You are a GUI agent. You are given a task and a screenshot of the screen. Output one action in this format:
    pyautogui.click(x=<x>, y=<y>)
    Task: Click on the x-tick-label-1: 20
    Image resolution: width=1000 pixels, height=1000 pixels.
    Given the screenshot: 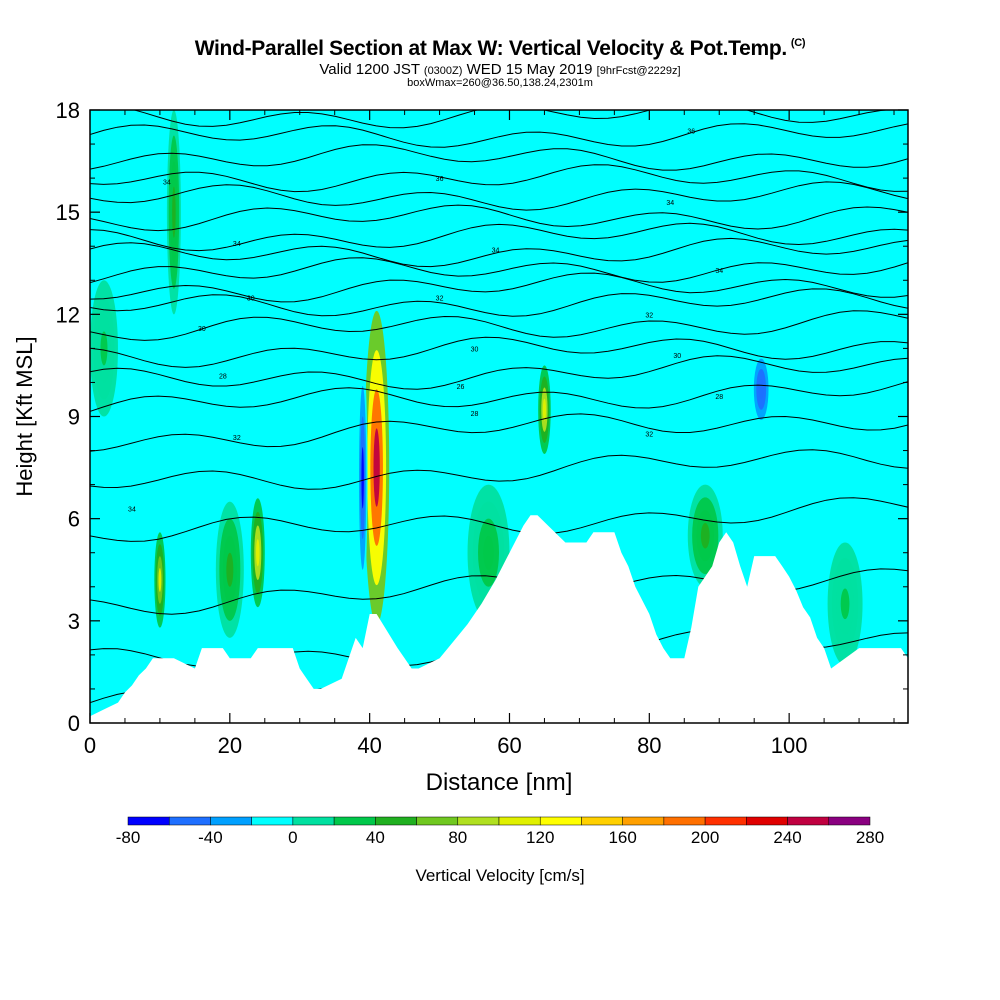 What is the action you would take?
    pyautogui.click(x=230, y=745)
    